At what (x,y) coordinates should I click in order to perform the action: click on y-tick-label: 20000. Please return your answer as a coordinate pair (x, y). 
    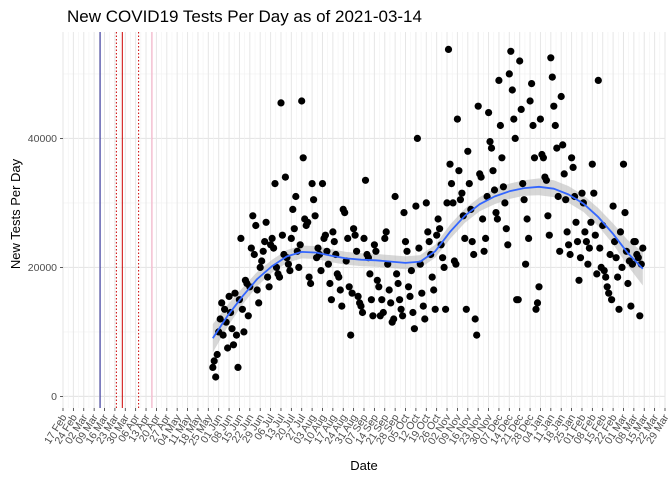
    Looking at the image, I should click on (42, 268).